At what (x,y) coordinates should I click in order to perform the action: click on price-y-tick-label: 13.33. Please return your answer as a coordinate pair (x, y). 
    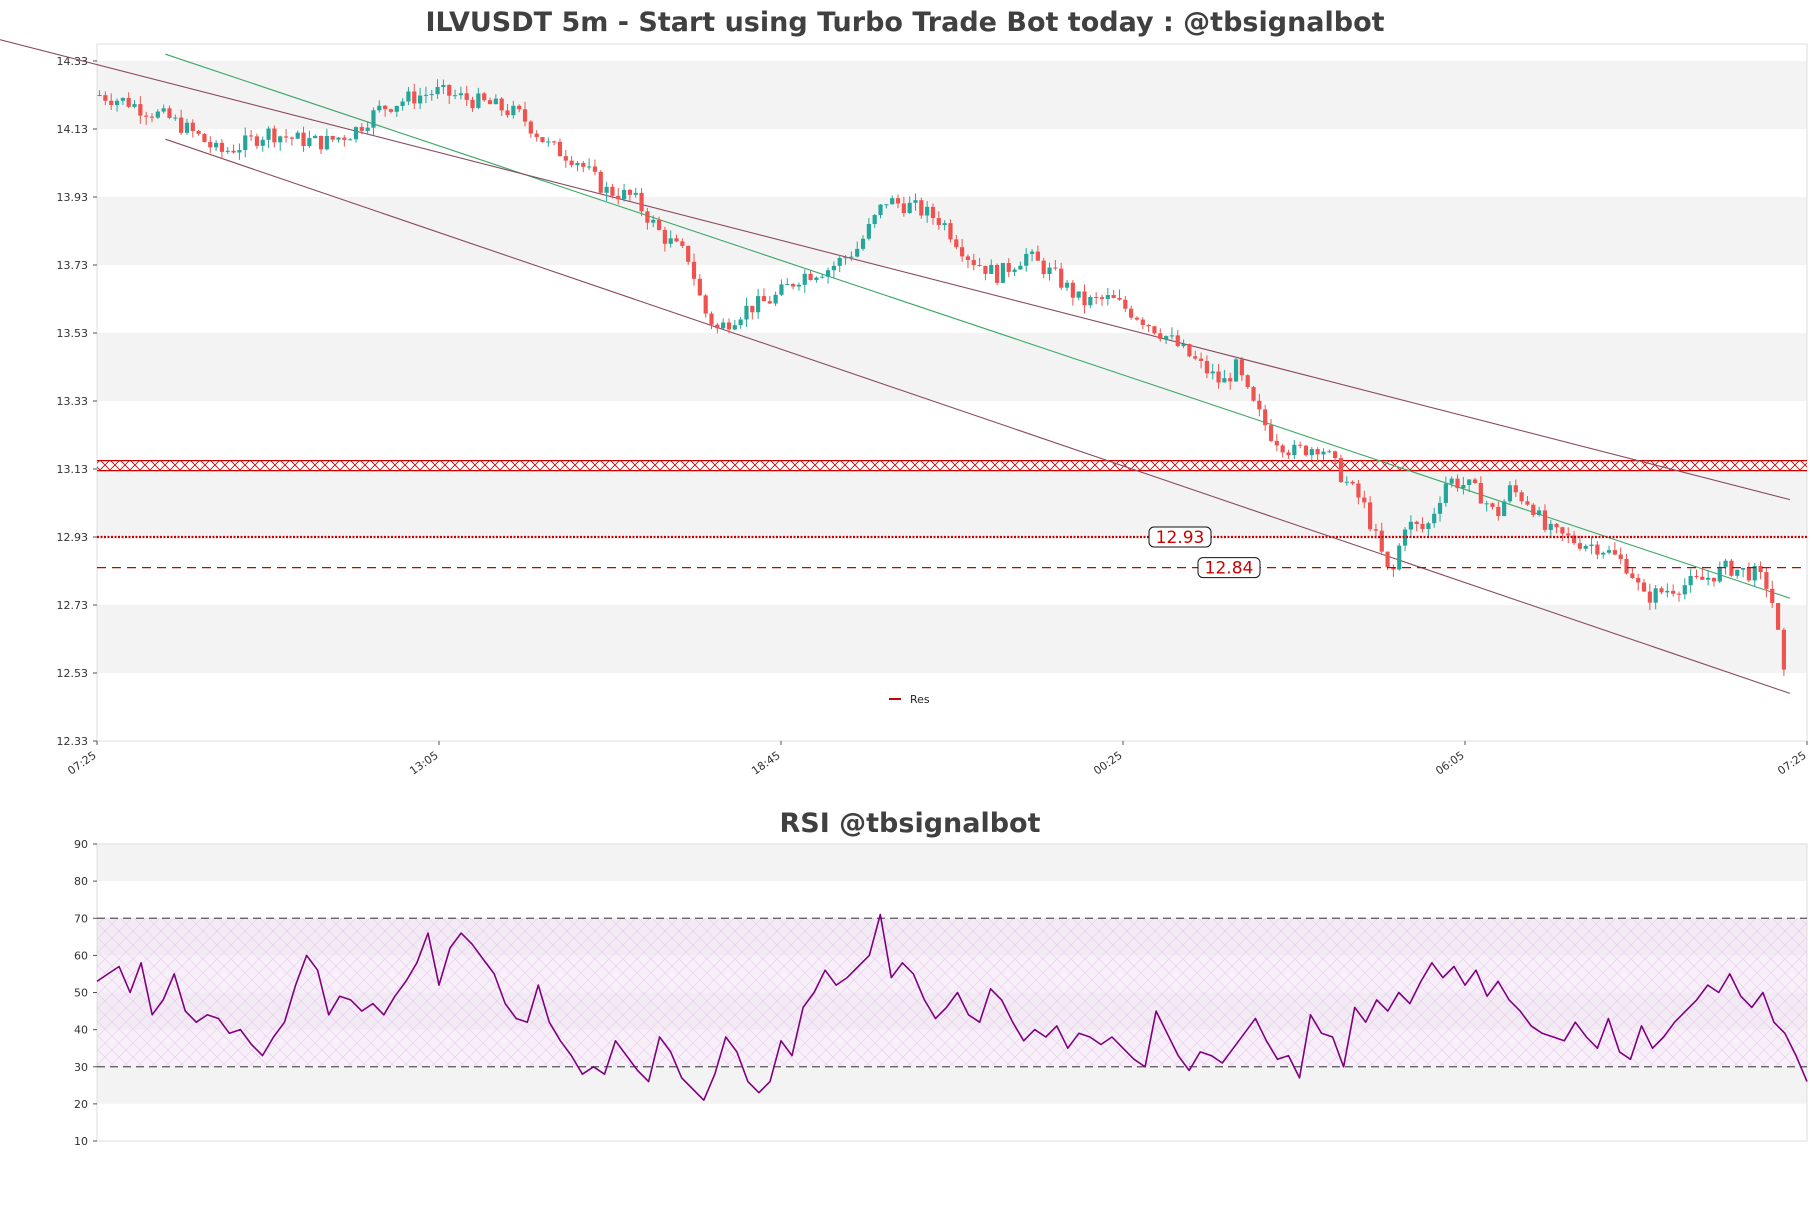
    Looking at the image, I should click on (73, 401).